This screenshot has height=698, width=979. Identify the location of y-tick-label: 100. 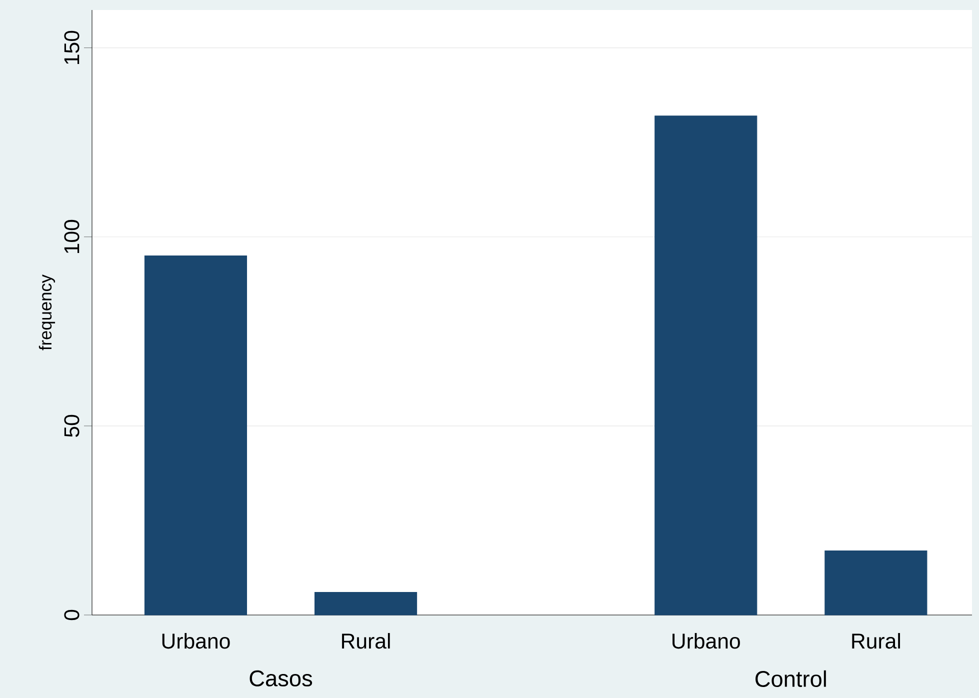
(72, 237).